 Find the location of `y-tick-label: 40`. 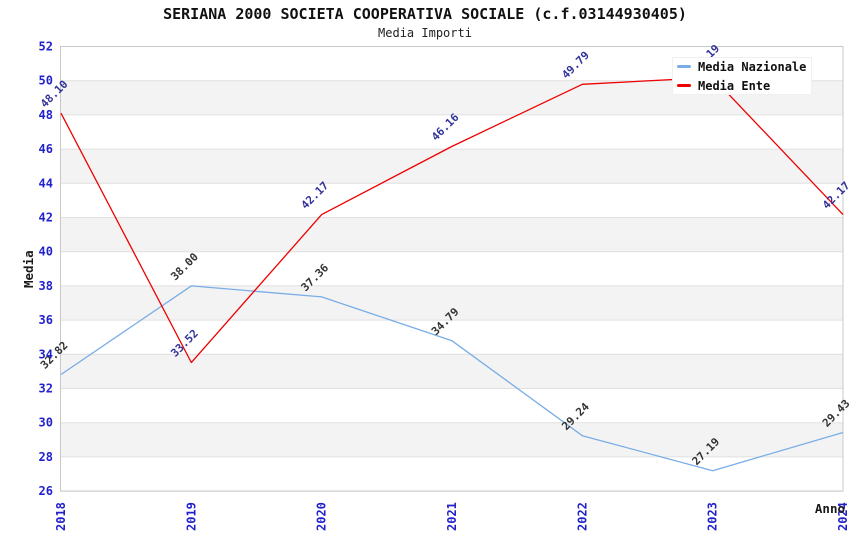

y-tick-label: 40 is located at coordinates (46, 252).